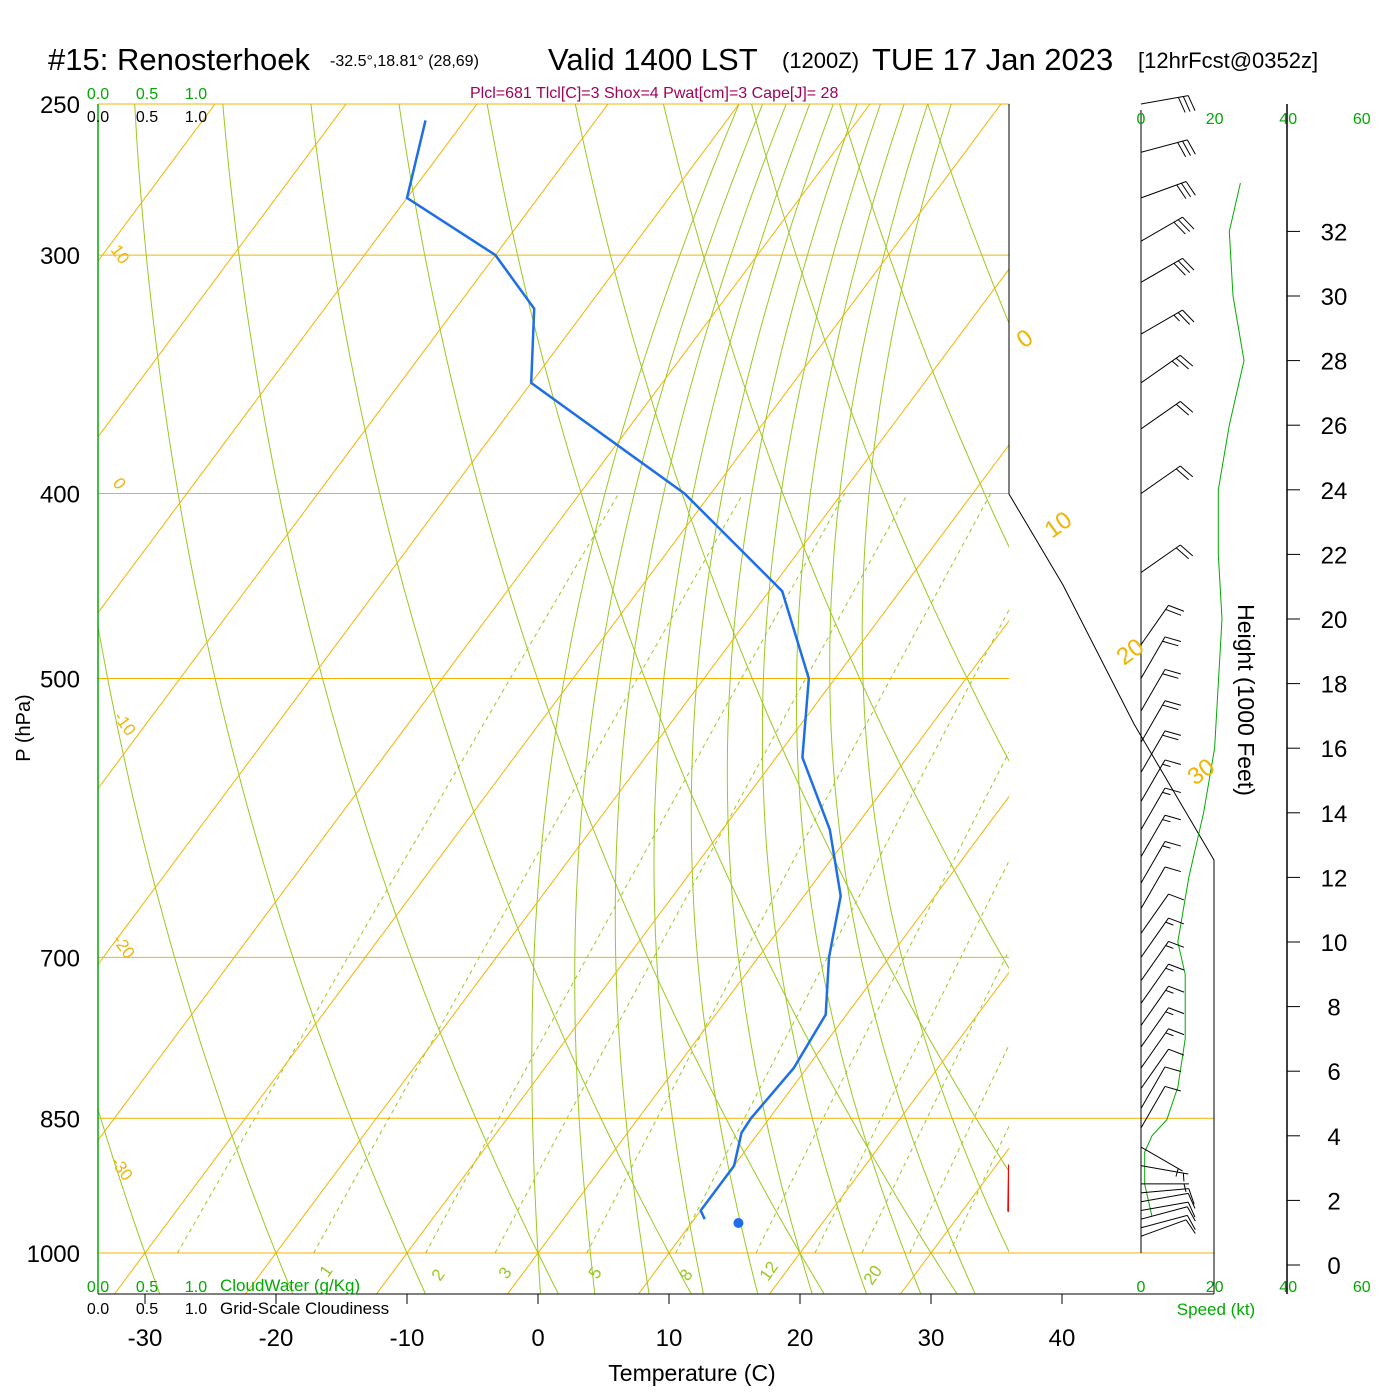 The image size is (1400, 1400). What do you see at coordinates (820, 60) in the screenshot?
I see `valid-zulu: (1200Z)` at bounding box center [820, 60].